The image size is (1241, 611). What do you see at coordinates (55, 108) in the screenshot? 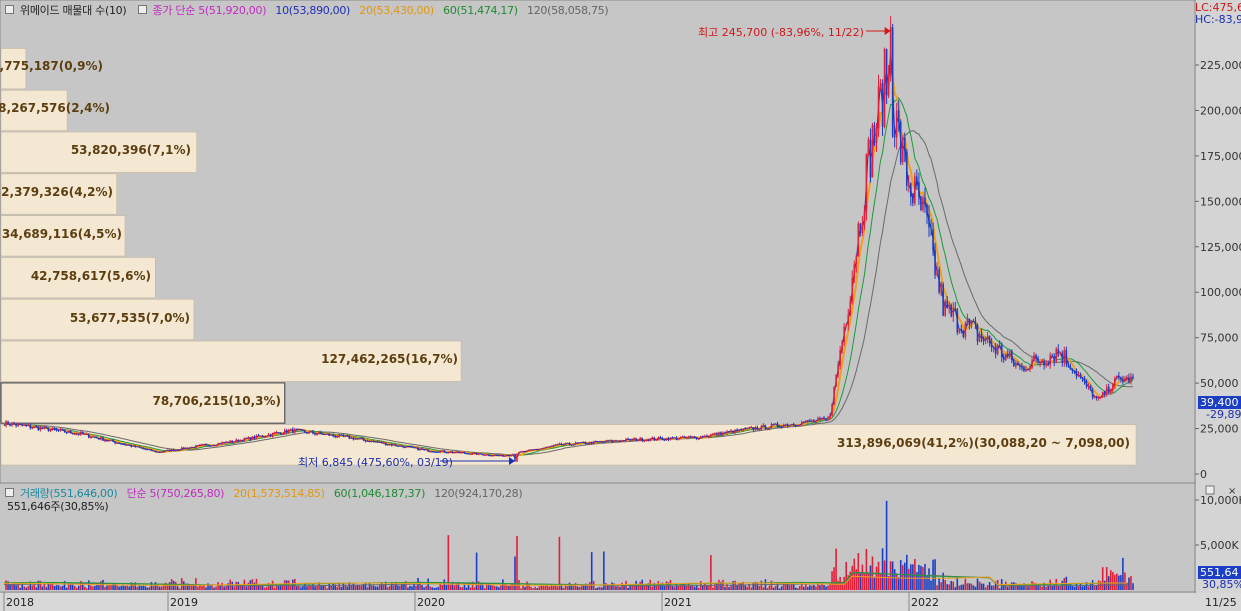
I see `profile-label-1: 18,267,576(2,4%)` at bounding box center [55, 108].